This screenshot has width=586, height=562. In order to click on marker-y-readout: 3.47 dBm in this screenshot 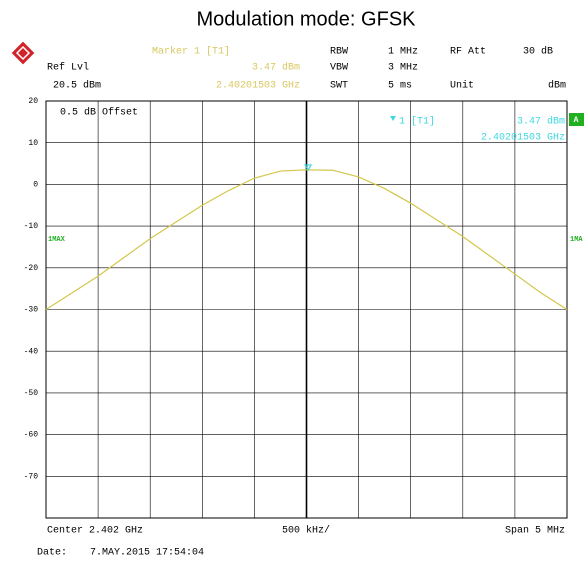, I will do `click(541, 122)`.